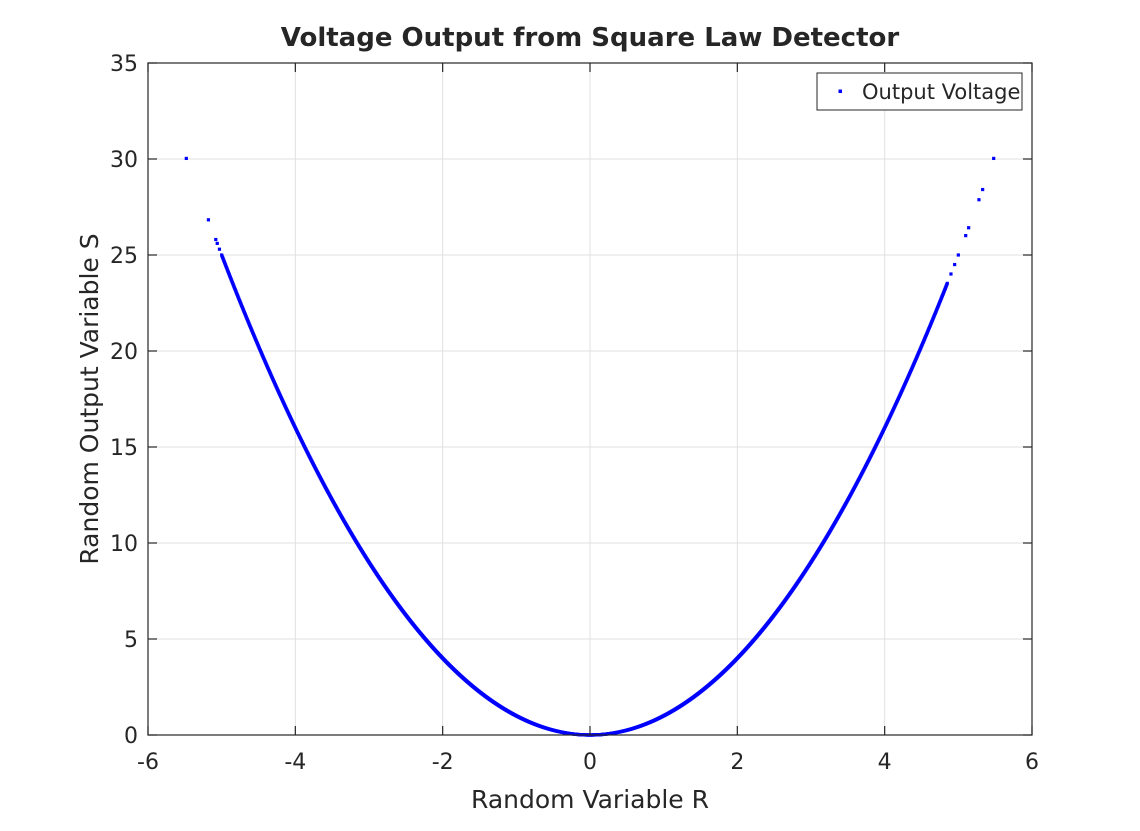 The height and width of the screenshot is (831, 1140). What do you see at coordinates (840, 91) in the screenshot?
I see `legend-marker` at bounding box center [840, 91].